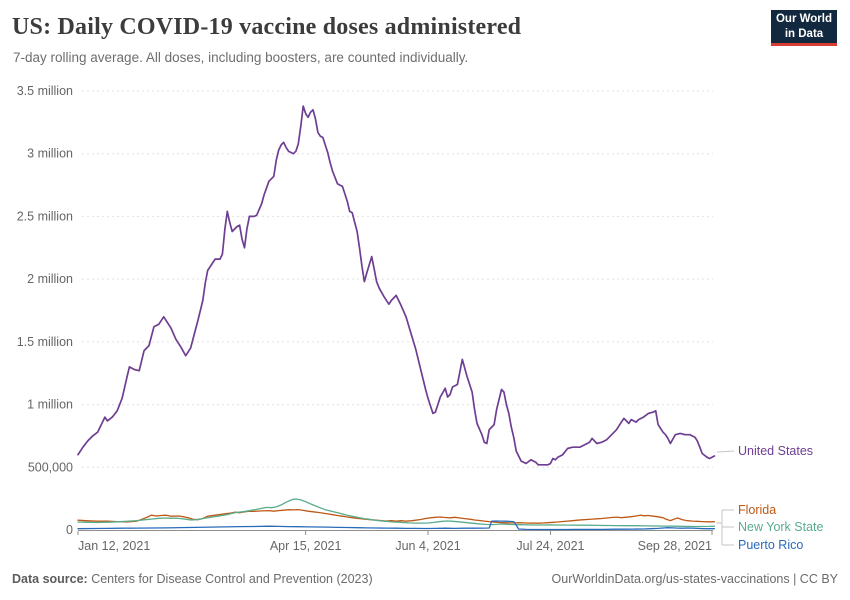 This screenshot has height=600, width=850. Describe the element at coordinates (804, 33) in the screenshot. I see `owid-logo-line2: in Data` at that location.